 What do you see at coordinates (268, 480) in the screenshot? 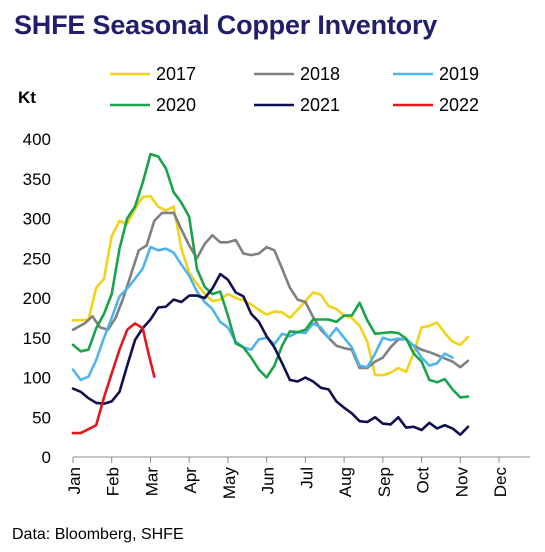
I see `x-tick-label: Jun` at bounding box center [268, 480].